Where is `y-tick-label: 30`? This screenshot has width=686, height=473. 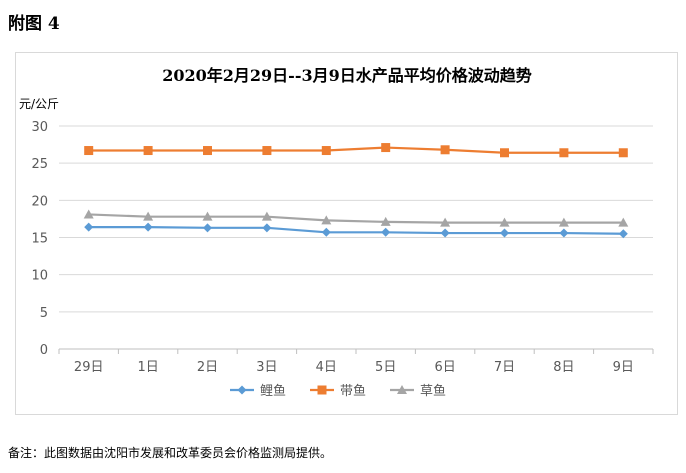
y-tick-label: 30 is located at coordinates (39, 127).